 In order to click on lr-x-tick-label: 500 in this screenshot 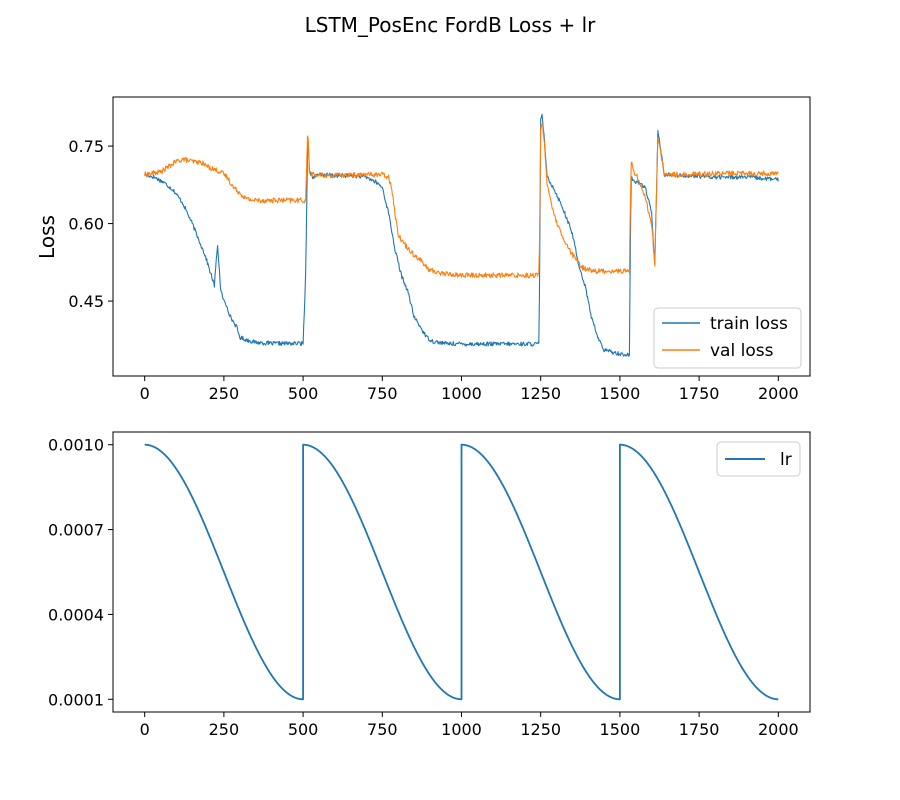, I will do `click(303, 729)`.